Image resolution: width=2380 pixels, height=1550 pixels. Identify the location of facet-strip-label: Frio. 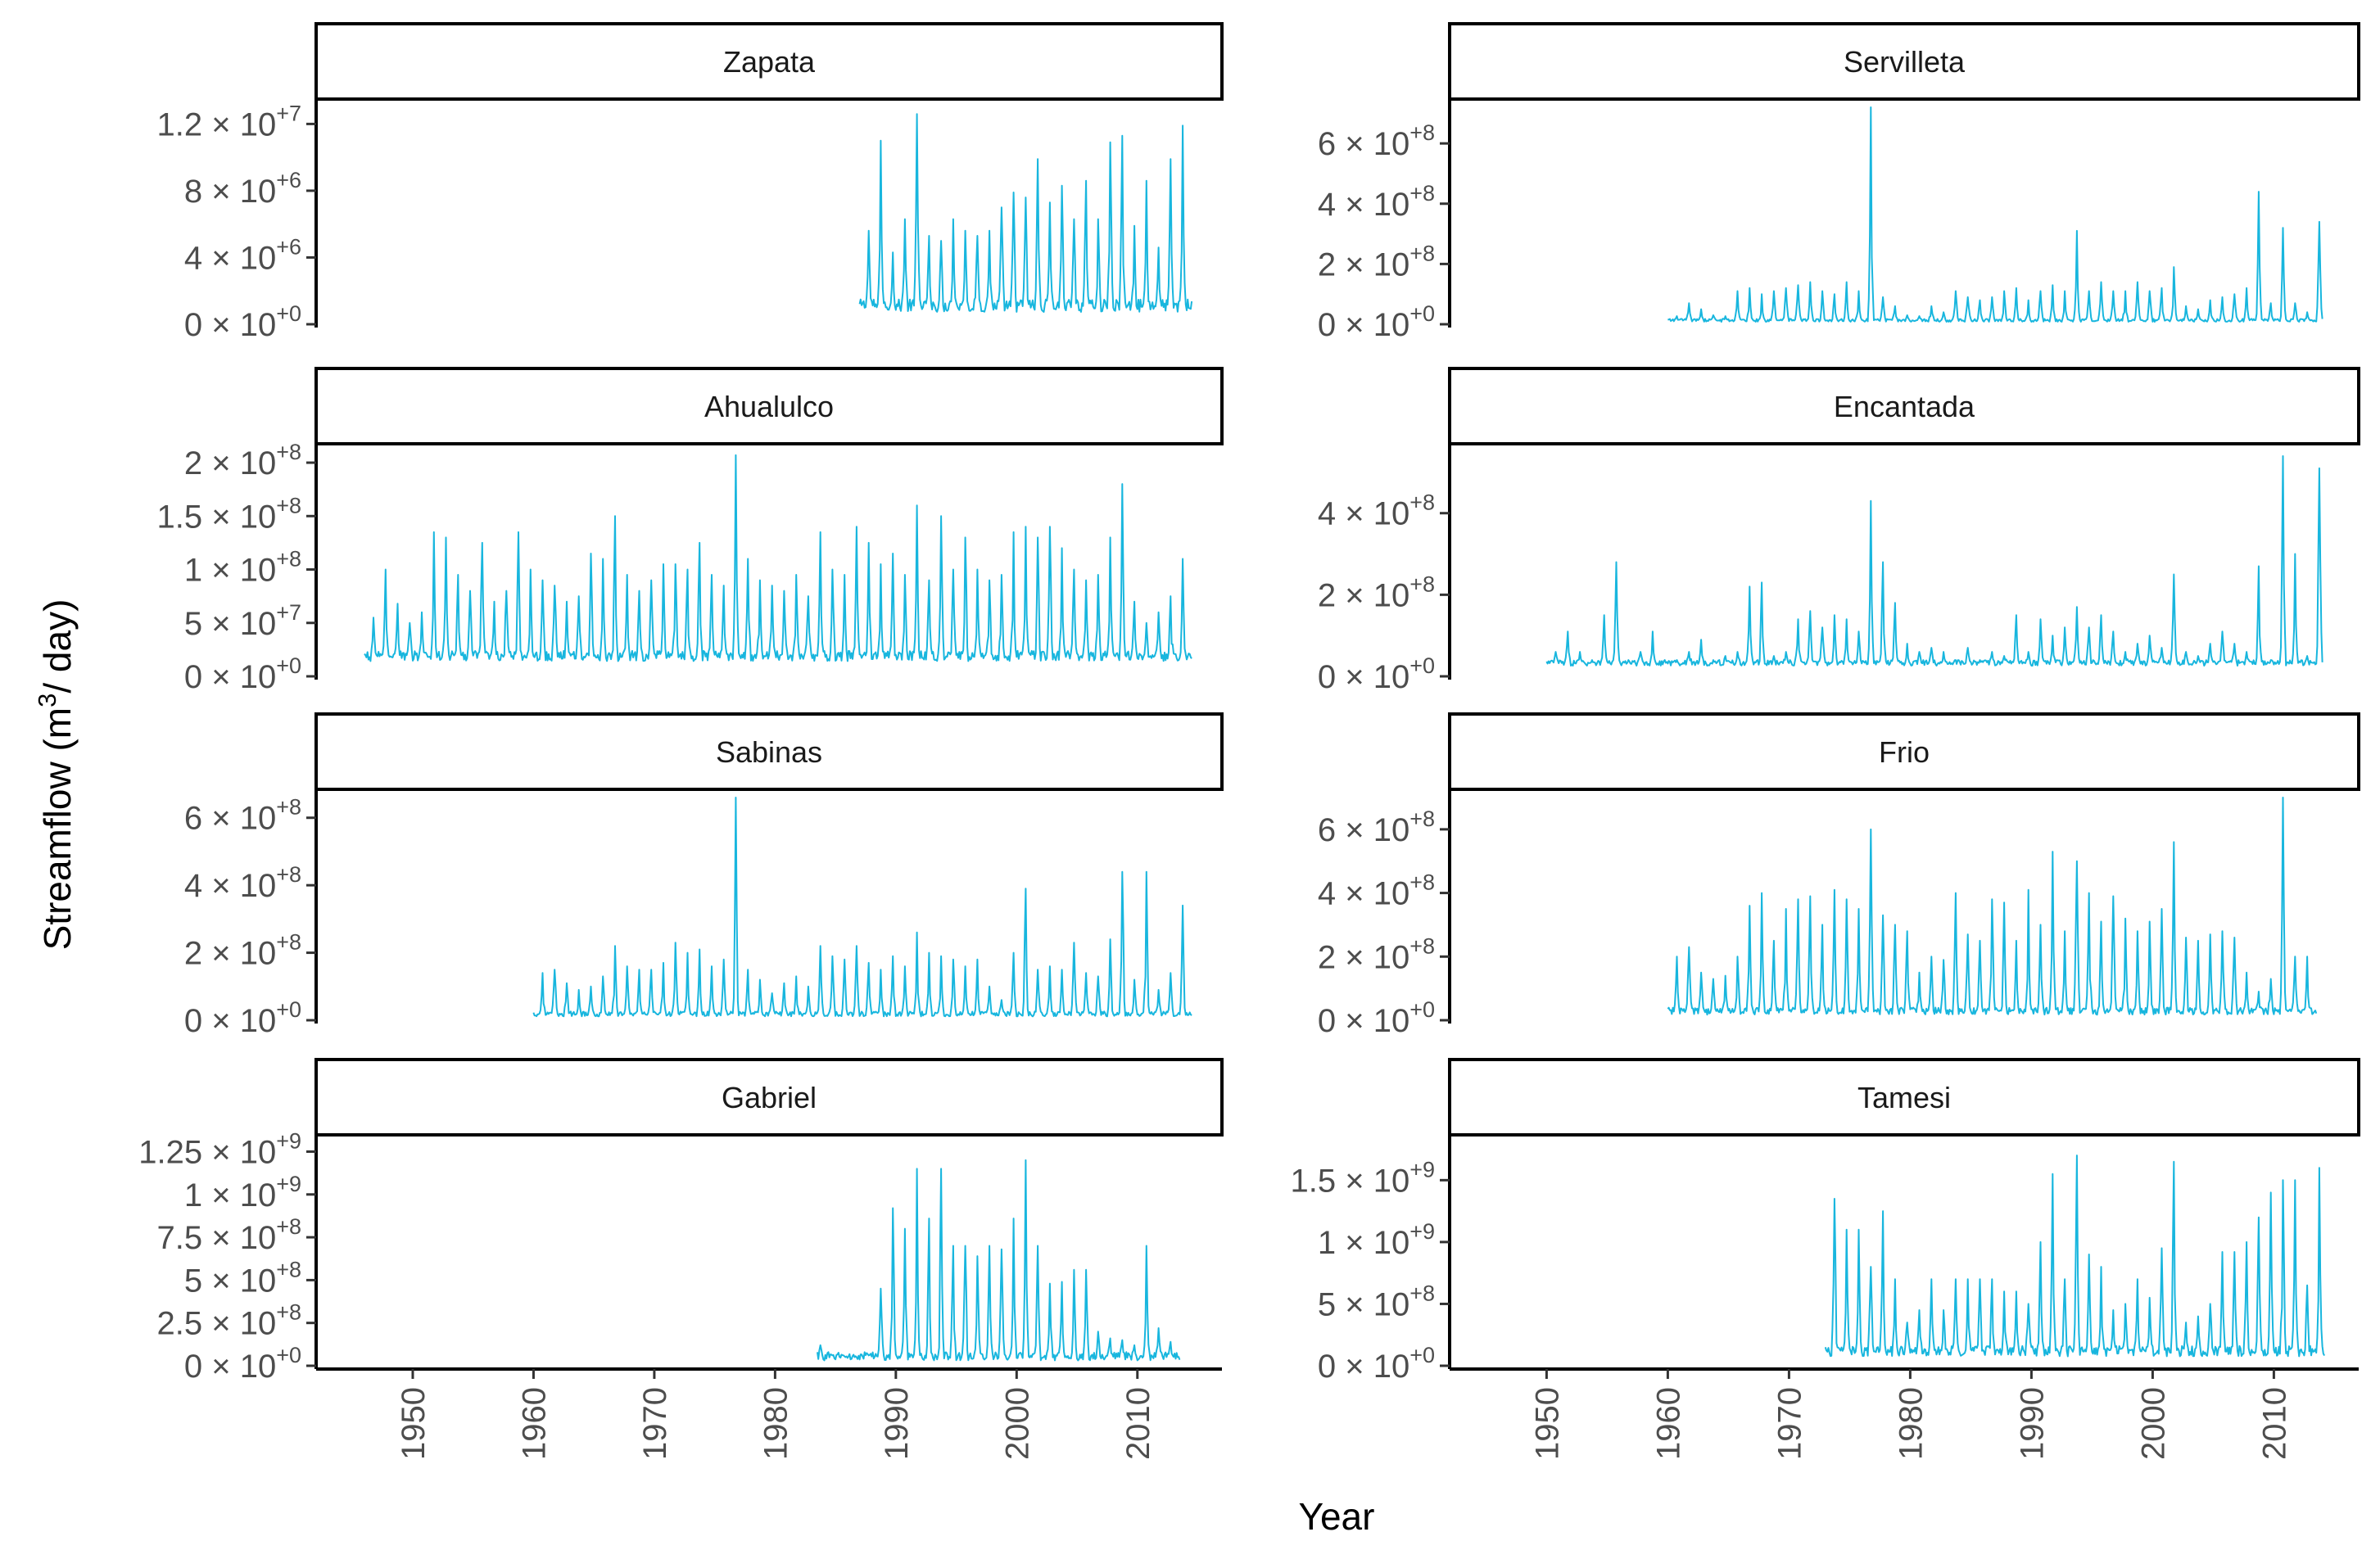
(1905, 752).